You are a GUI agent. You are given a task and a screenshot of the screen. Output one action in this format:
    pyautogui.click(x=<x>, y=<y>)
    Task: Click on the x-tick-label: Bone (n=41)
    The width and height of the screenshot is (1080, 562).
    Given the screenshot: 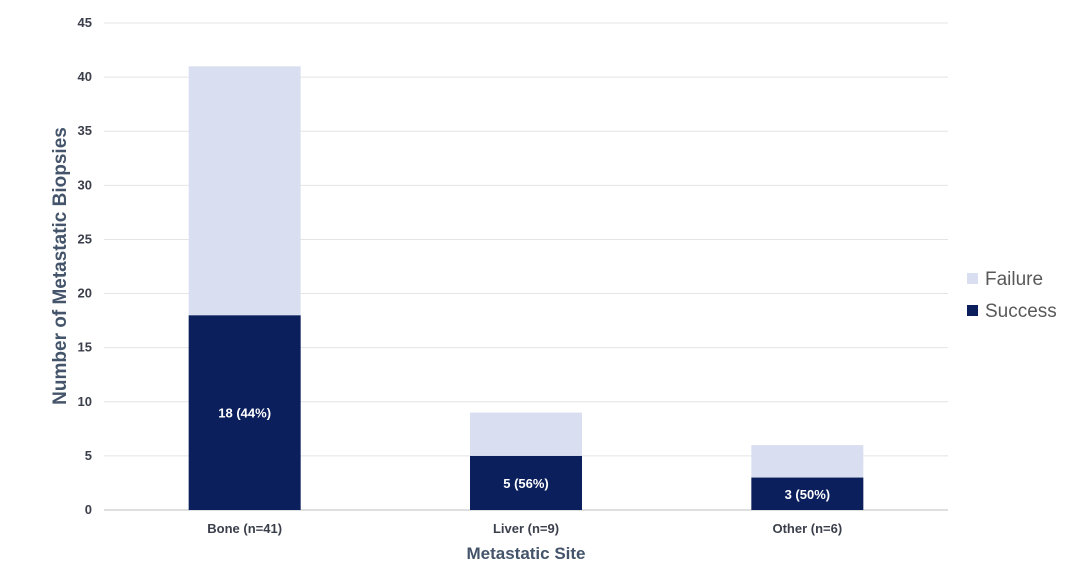 What is the action you would take?
    pyautogui.click(x=244, y=528)
    